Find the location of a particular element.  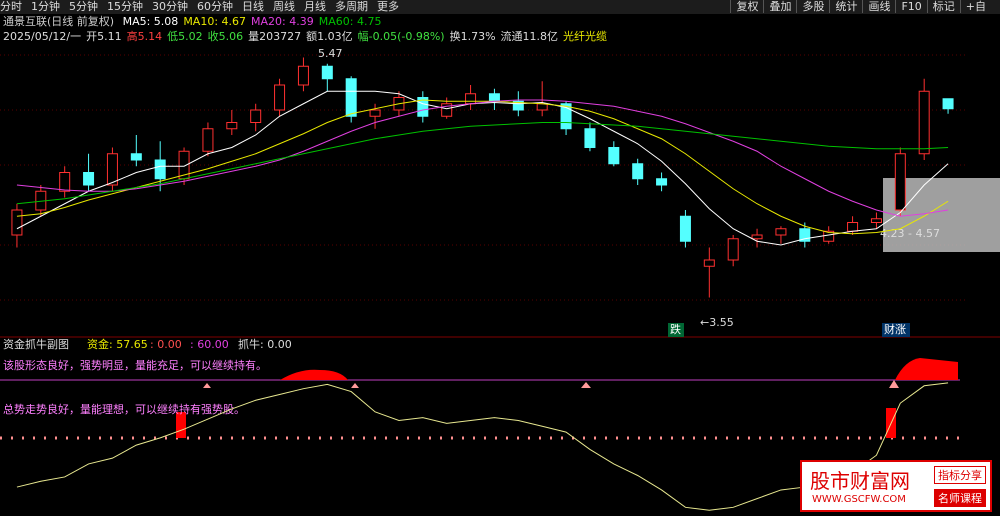

wm-url: WWW.GSCFW.COM is located at coordinates (859, 499).